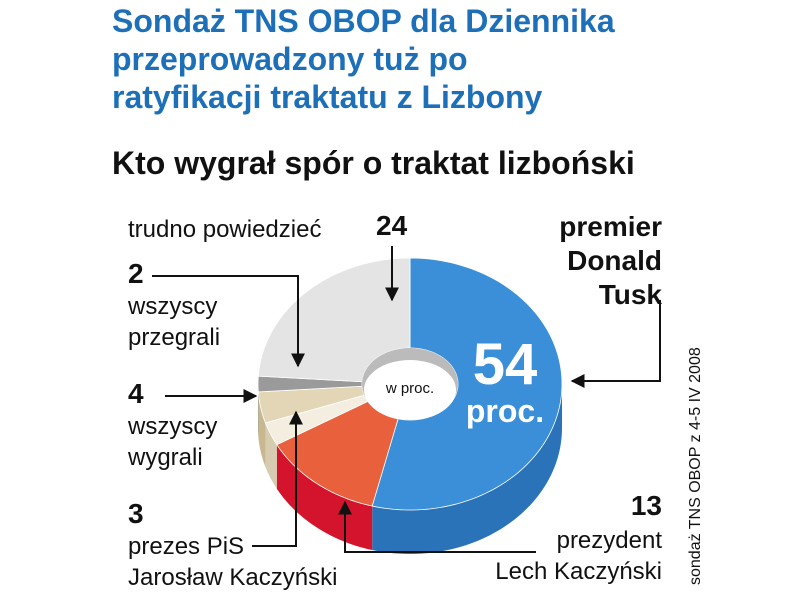 This screenshot has height=596, width=805. What do you see at coordinates (505, 380) in the screenshot?
I see `value-label: 54 proc.` at bounding box center [505, 380].